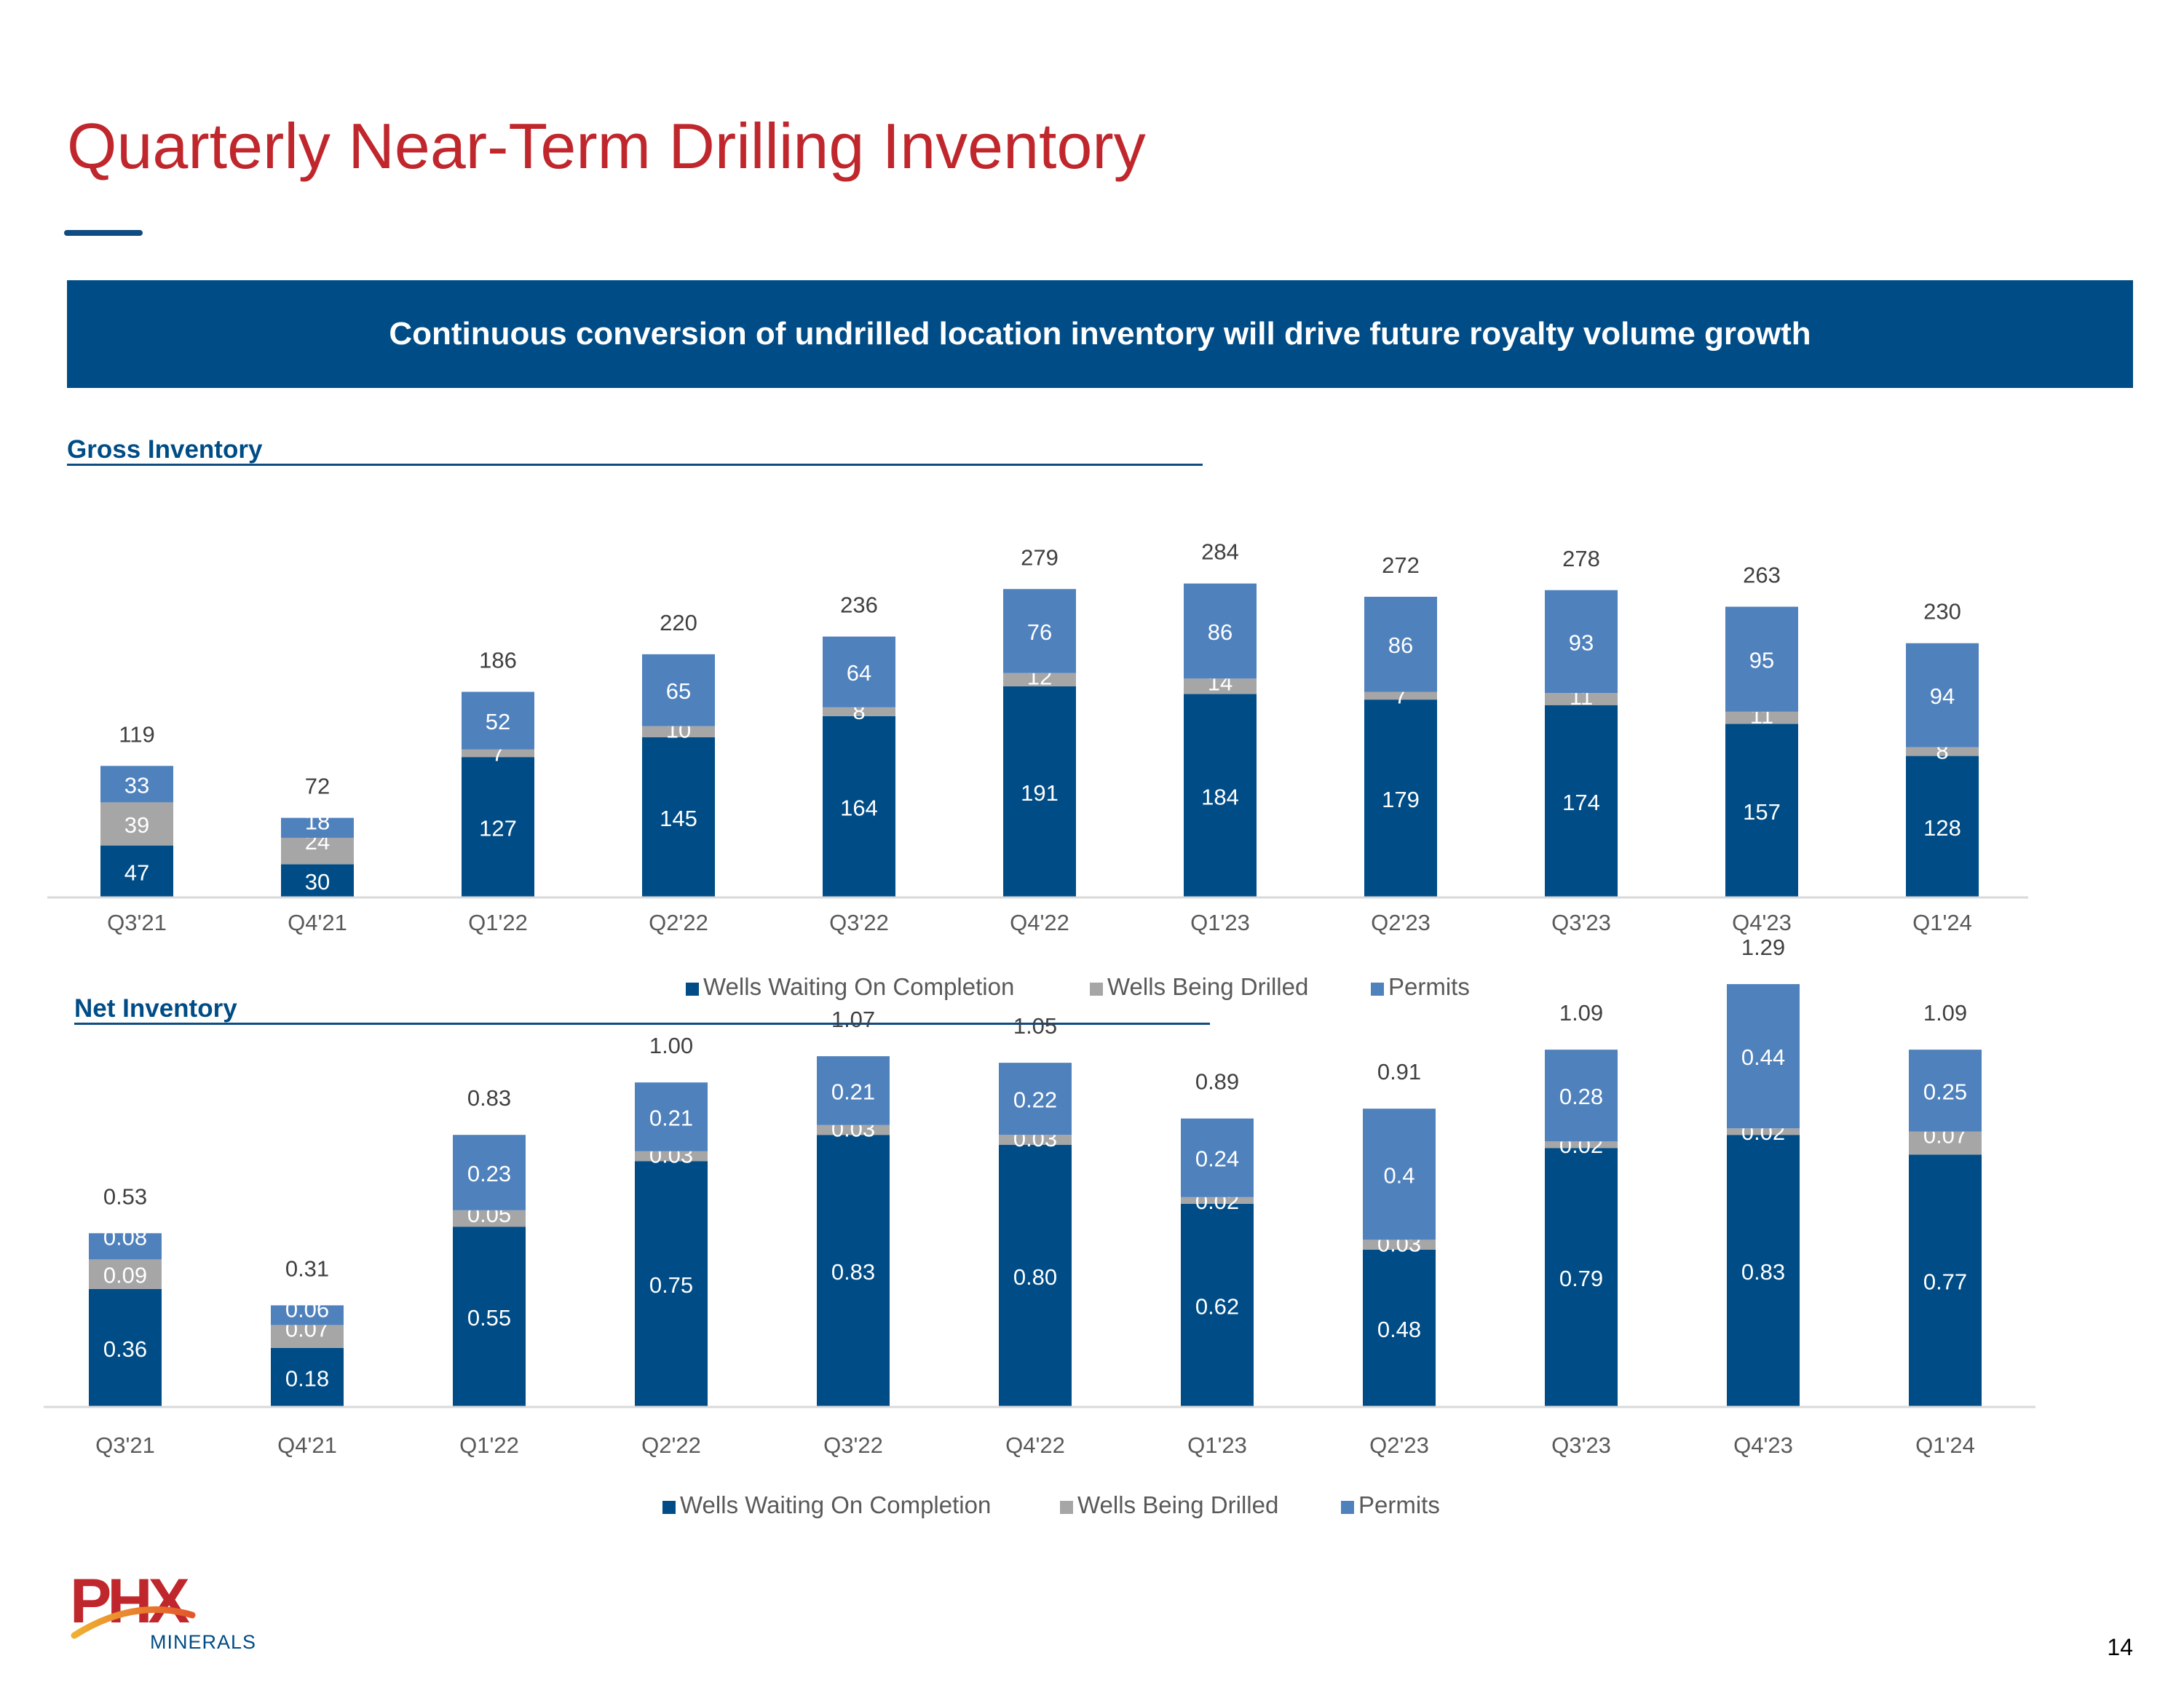 Image resolution: width=2184 pixels, height=1685 pixels. Describe the element at coordinates (1220, 796) in the screenshot. I see `value-label-wells-waiting-on-completion-q1-23: 184` at that location.